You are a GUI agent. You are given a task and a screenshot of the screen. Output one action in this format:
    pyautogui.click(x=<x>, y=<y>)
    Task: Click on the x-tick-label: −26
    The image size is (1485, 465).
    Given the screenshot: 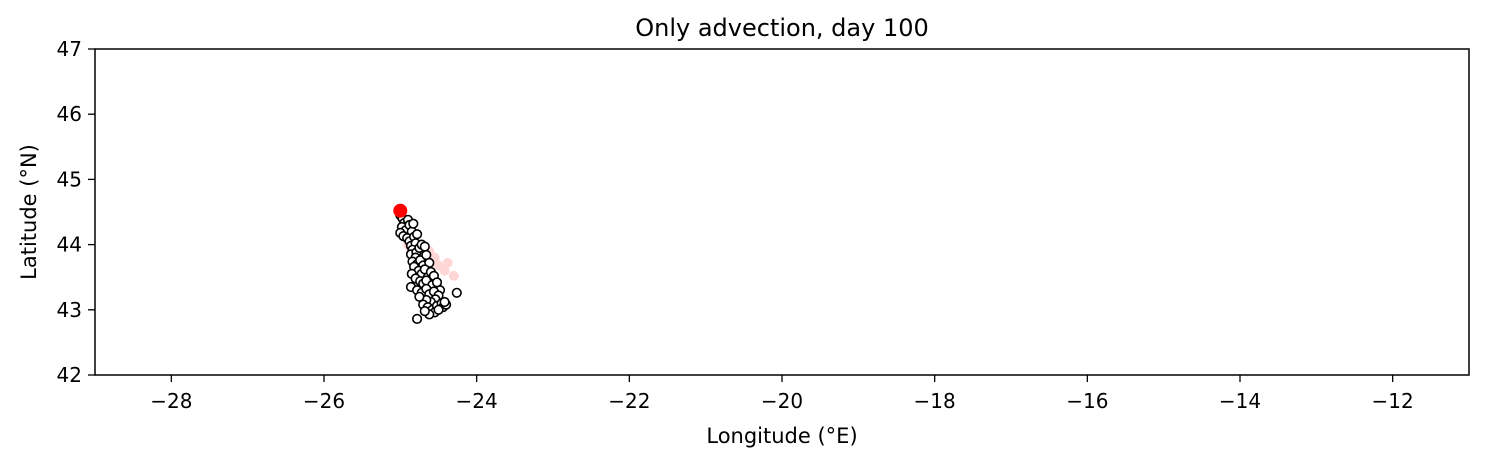 What is the action you would take?
    pyautogui.click(x=324, y=401)
    